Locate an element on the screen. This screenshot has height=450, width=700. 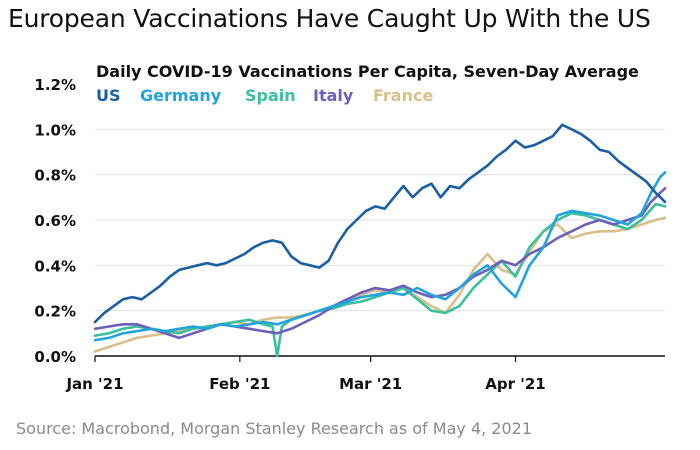
y-tick-label: 1.0% is located at coordinates (55, 130).